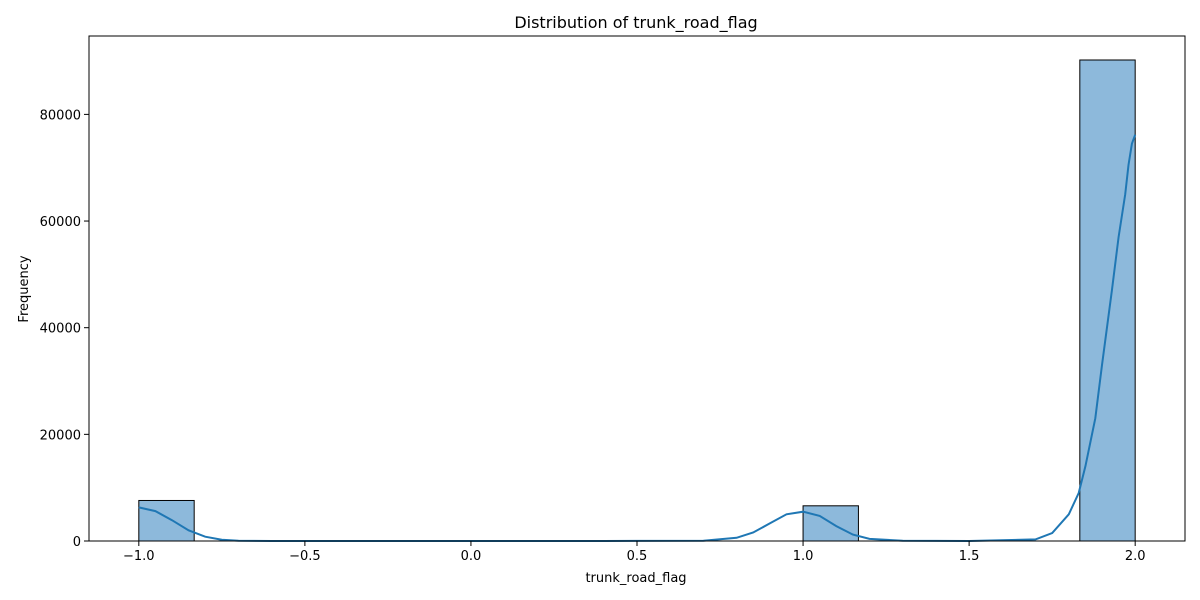 Image resolution: width=1200 pixels, height=600 pixels. What do you see at coordinates (803, 556) in the screenshot?
I see `x-tick-label: 1.0` at bounding box center [803, 556].